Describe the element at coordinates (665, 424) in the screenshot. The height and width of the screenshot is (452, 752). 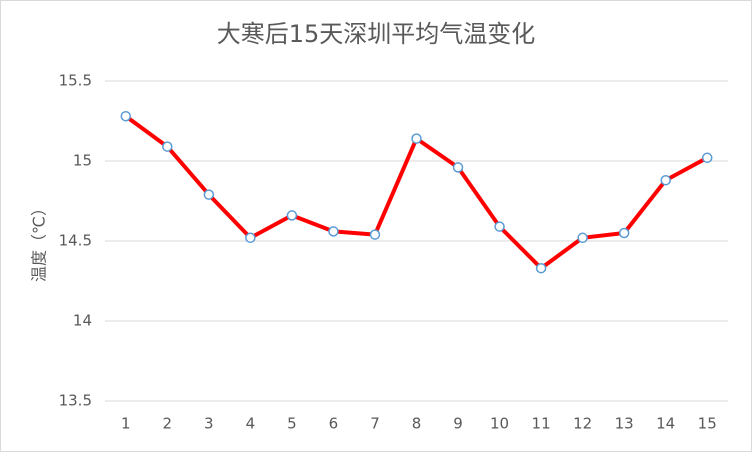
I see `x-tick-label: 14` at that location.